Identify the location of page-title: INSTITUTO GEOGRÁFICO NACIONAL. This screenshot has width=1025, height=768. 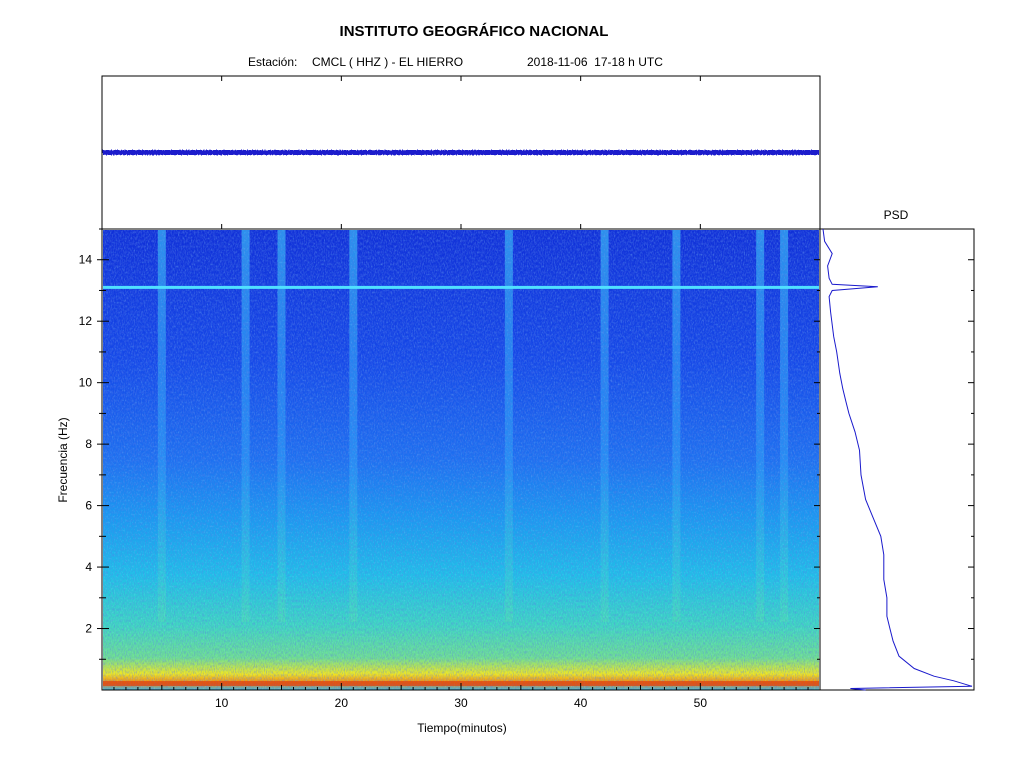
(474, 31).